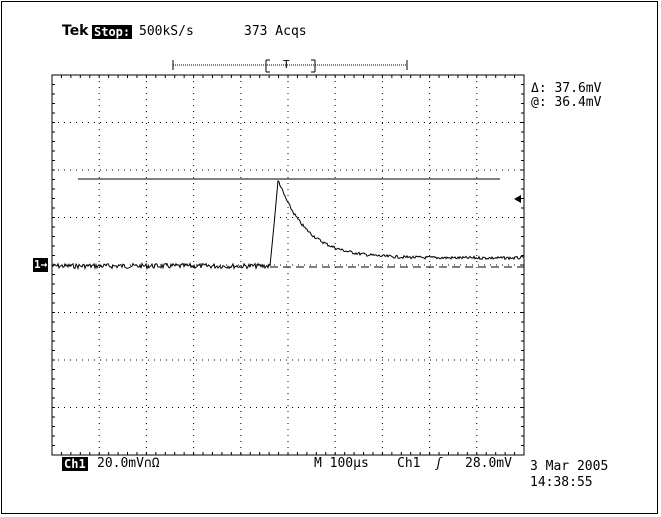  What do you see at coordinates (566, 88) in the screenshot?
I see `delta-readout: Δ: 37.6mV` at bounding box center [566, 88].